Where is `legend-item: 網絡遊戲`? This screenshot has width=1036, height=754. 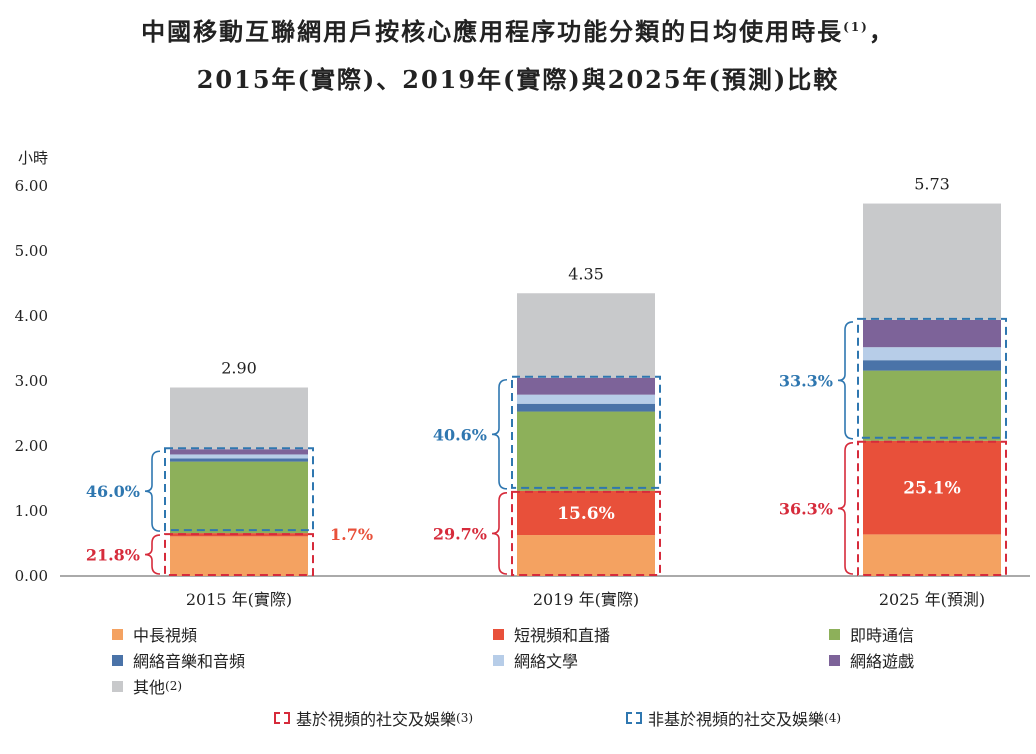 legend-item: 網絡遊戲 is located at coordinates (871, 660).